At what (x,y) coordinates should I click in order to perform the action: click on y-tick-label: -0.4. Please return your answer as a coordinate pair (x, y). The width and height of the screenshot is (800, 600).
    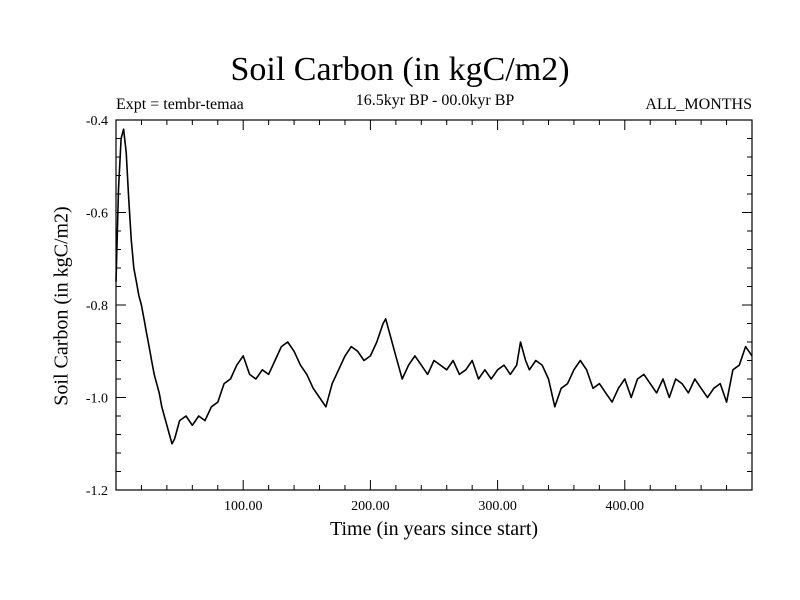
    Looking at the image, I should click on (97, 121).